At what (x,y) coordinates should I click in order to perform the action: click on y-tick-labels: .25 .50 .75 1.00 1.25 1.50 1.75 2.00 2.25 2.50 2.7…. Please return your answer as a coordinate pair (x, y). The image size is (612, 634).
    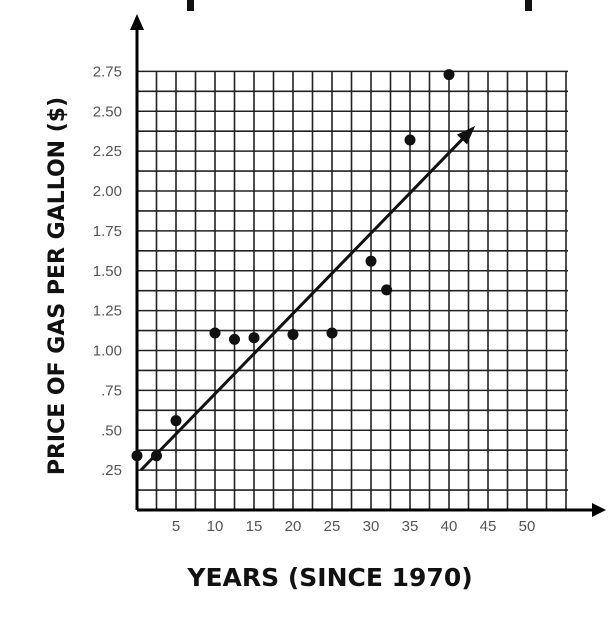
    Looking at the image, I should click on (107, 271).